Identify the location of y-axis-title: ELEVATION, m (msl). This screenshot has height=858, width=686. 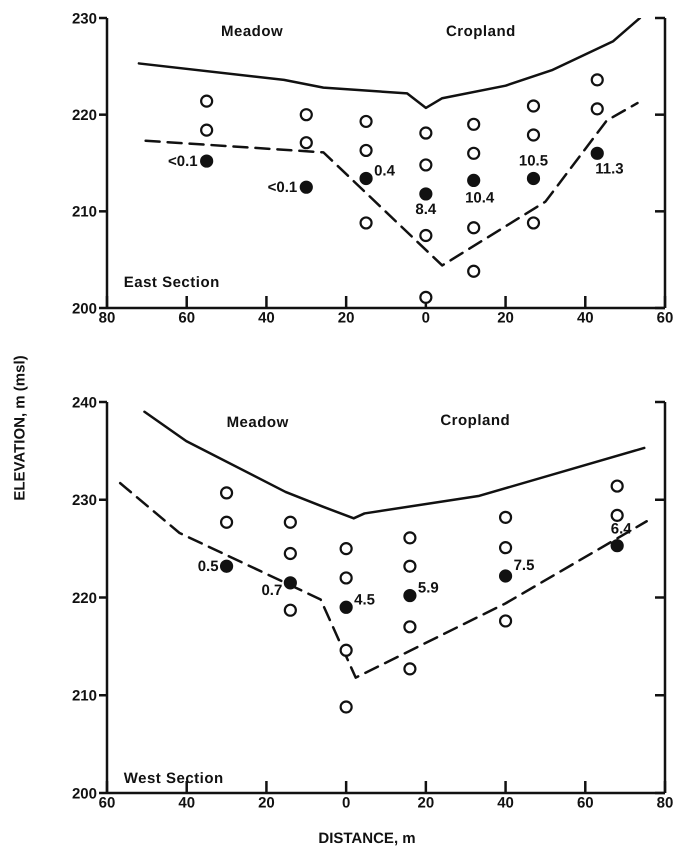
(20, 428).